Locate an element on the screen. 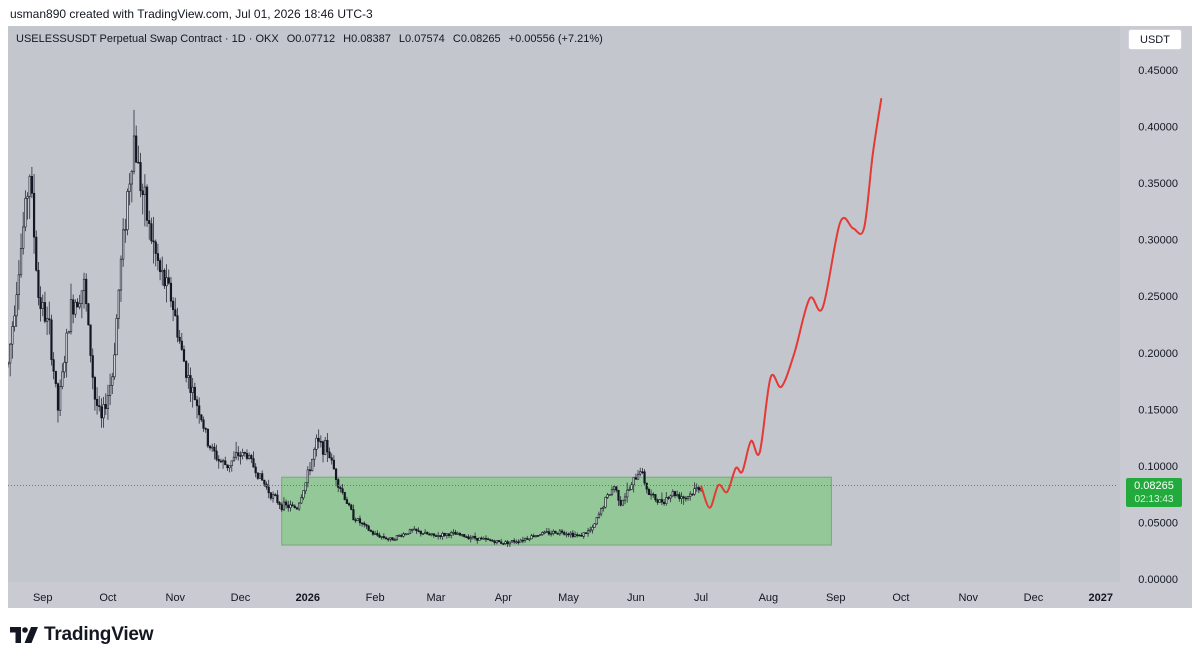 This screenshot has width=1200, height=661. x-tick-label: Jul is located at coordinates (701, 598).